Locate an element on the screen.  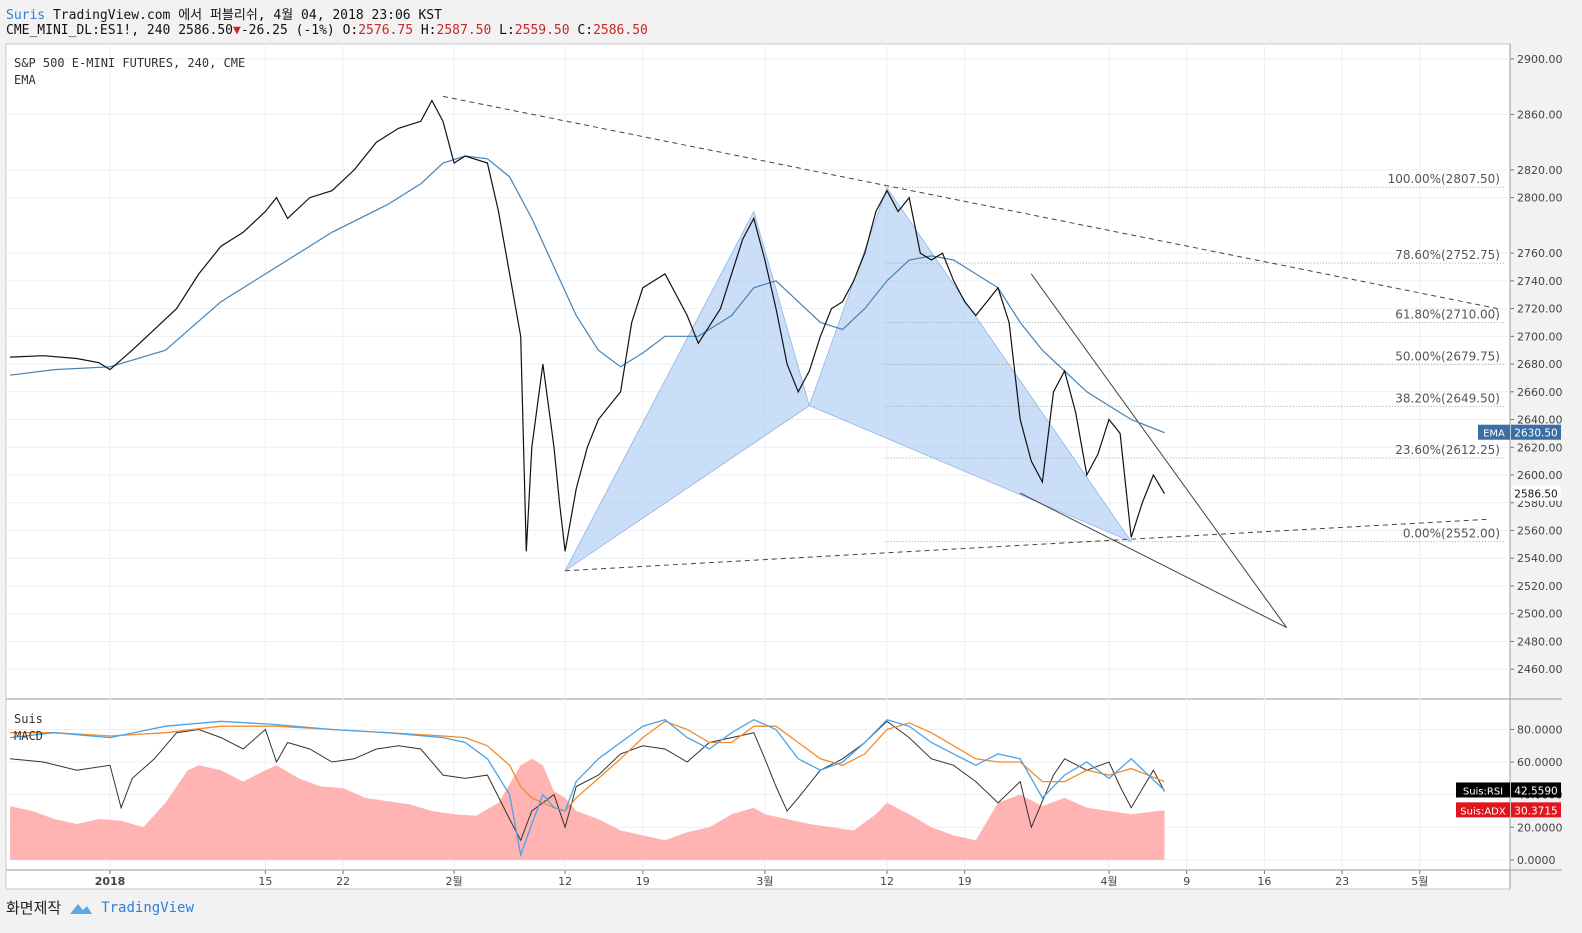
open-label: O: is located at coordinates (350, 30).